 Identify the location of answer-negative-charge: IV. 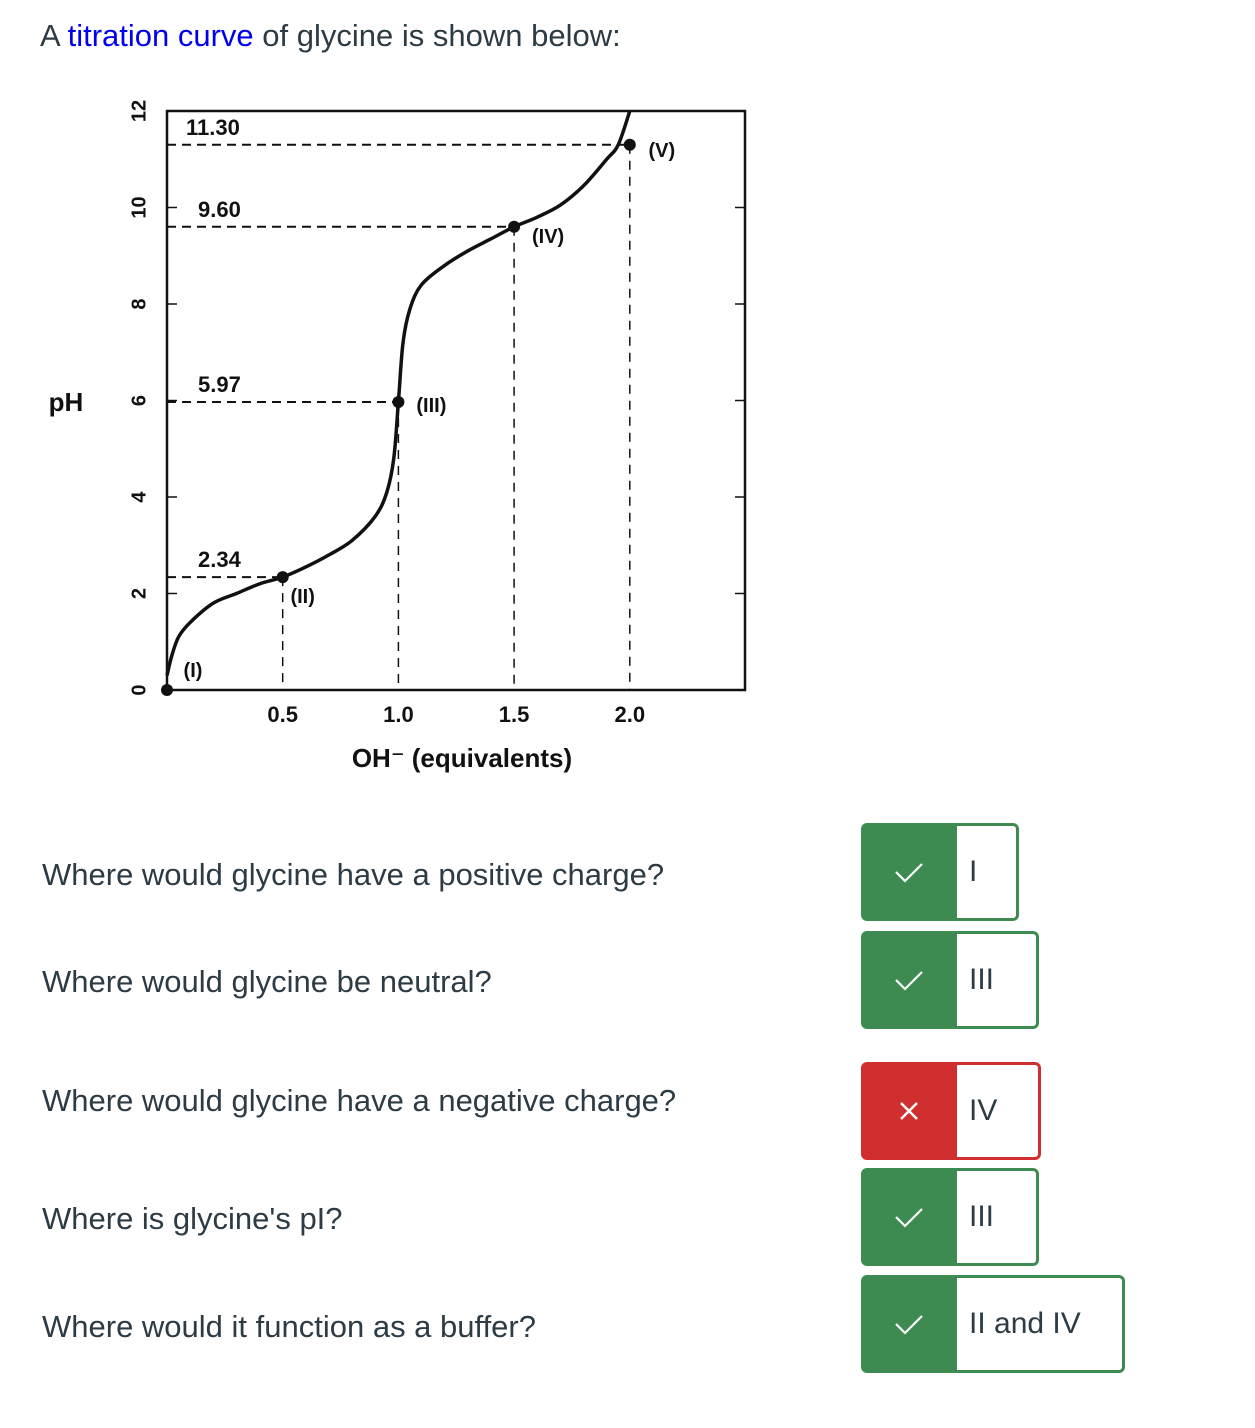
(951, 1111).